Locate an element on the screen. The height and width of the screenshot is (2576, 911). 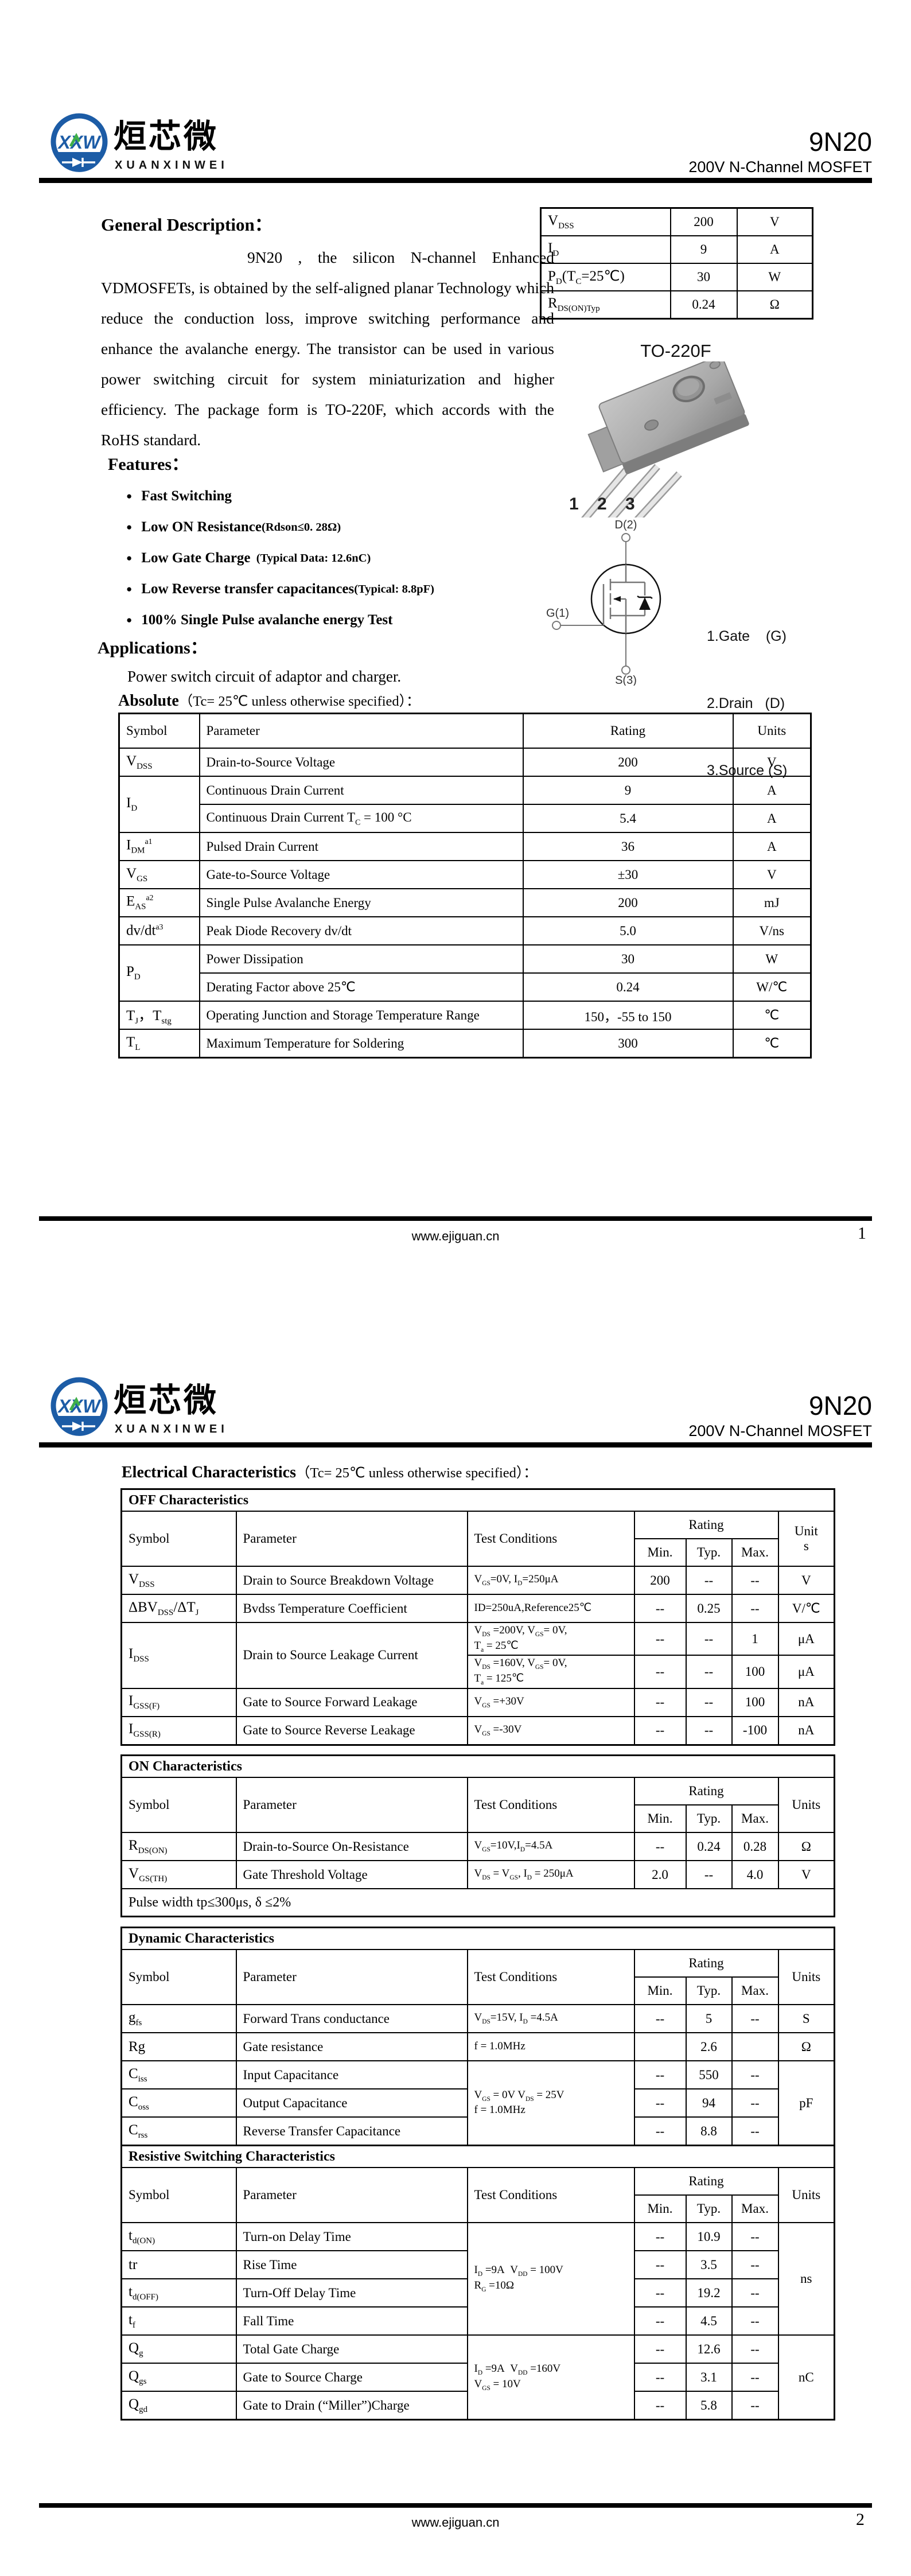
table-cell: Gate-to-Source Voltage is located at coordinates (361, 874).